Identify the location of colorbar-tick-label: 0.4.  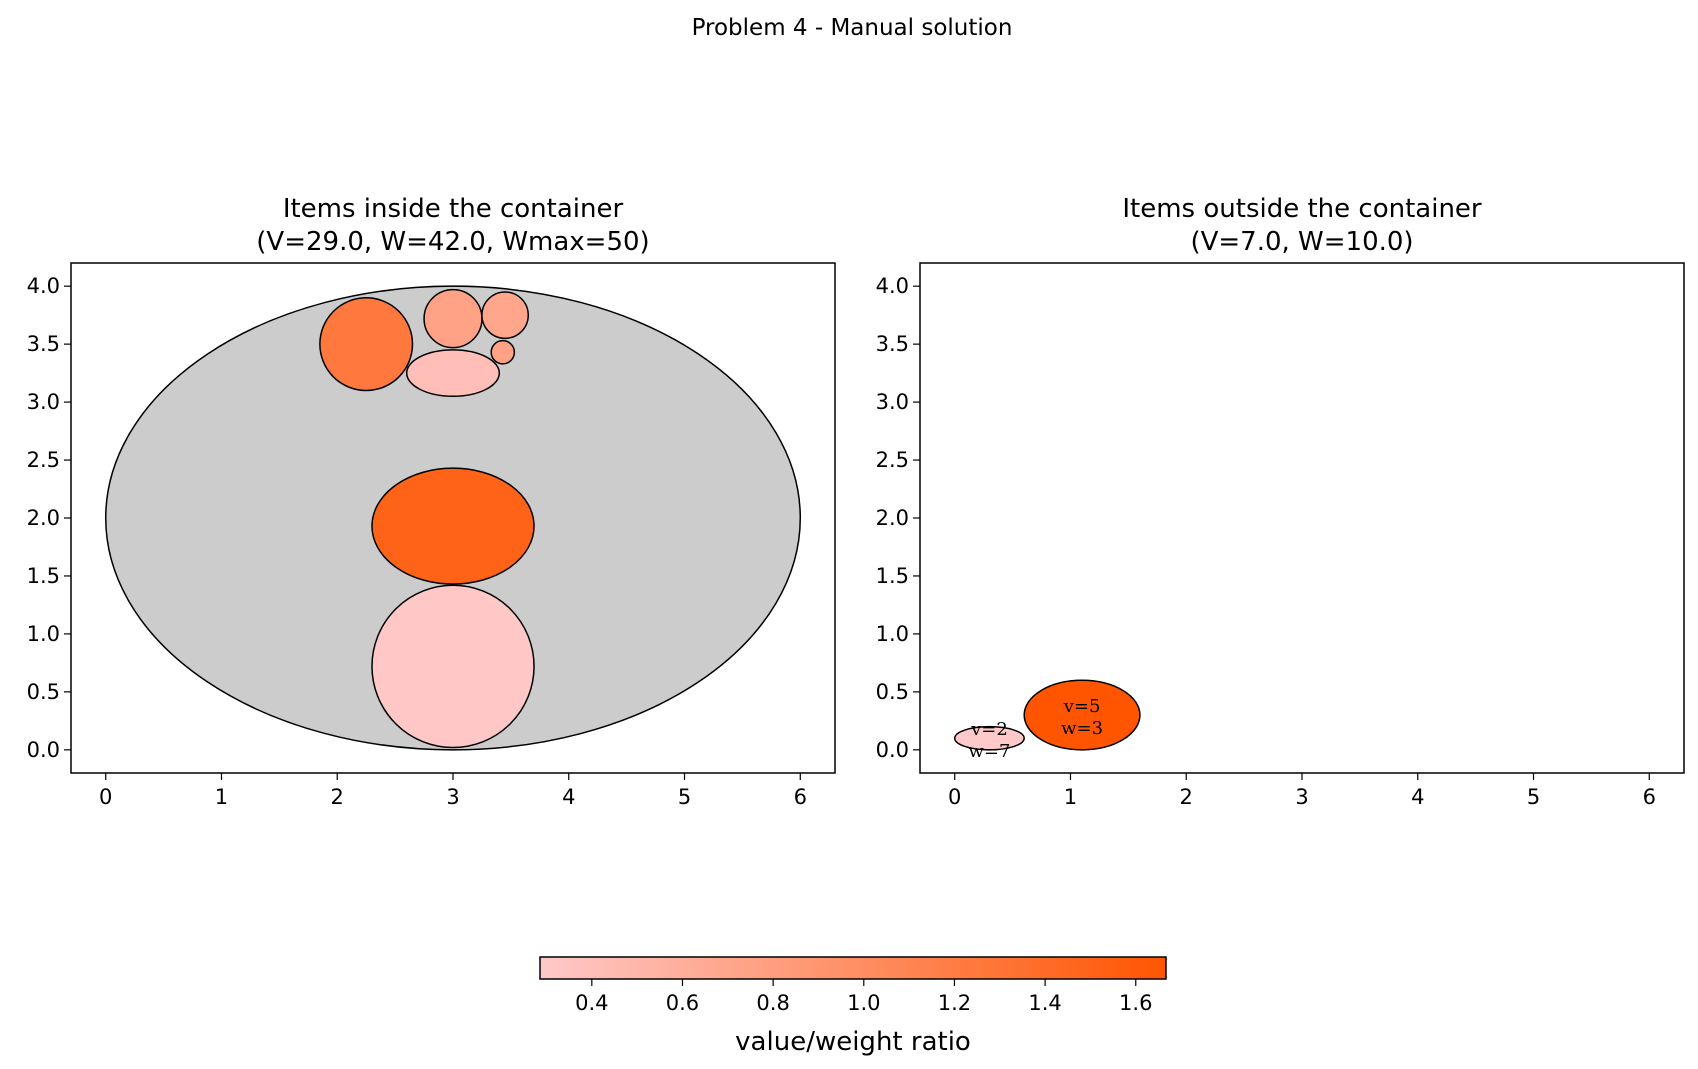
(591, 1003).